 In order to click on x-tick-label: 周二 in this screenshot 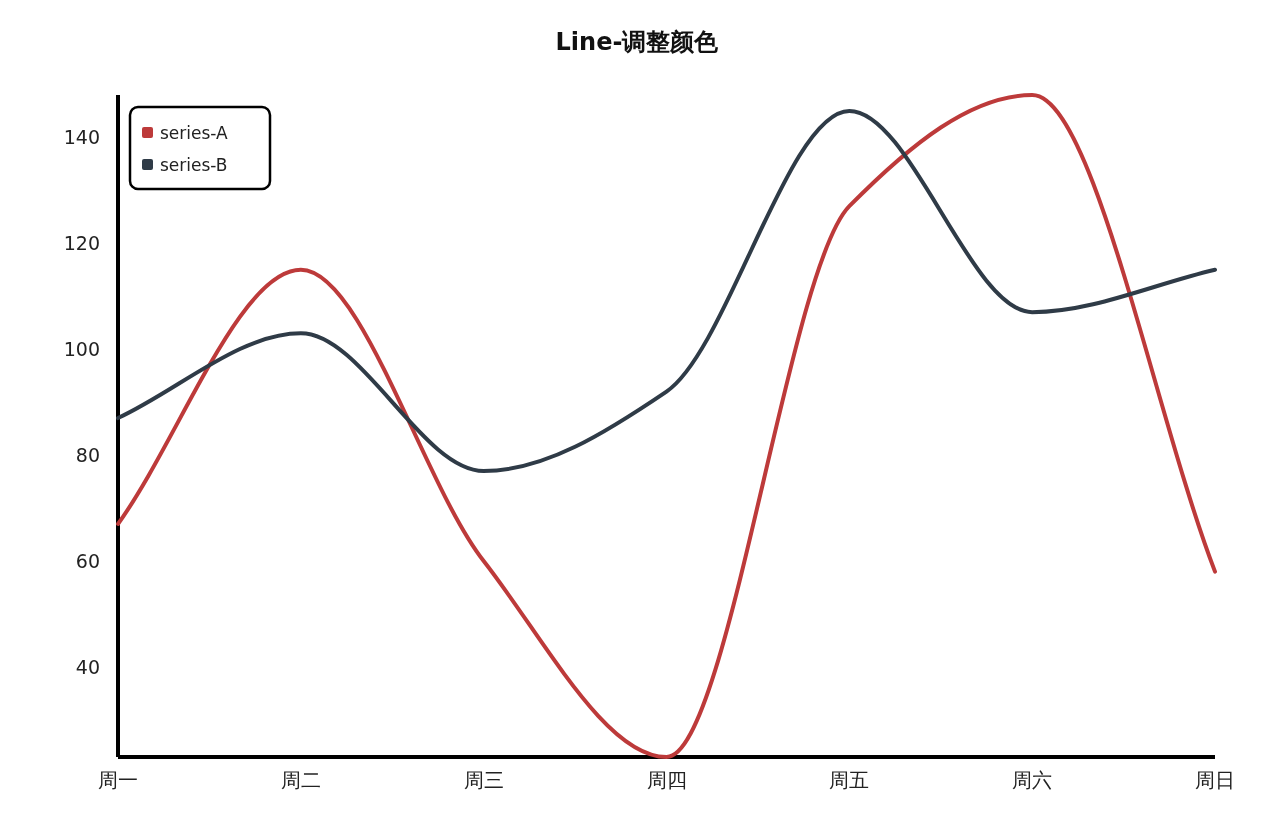, I will do `click(300, 780)`.